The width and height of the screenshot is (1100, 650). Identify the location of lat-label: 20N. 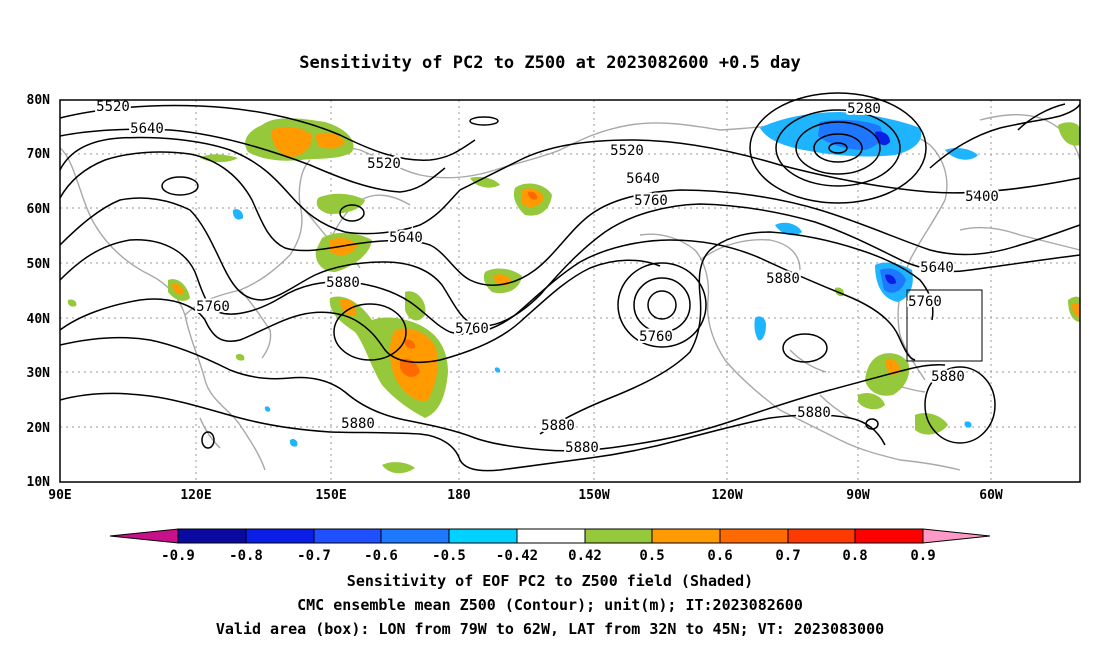
(39, 428).